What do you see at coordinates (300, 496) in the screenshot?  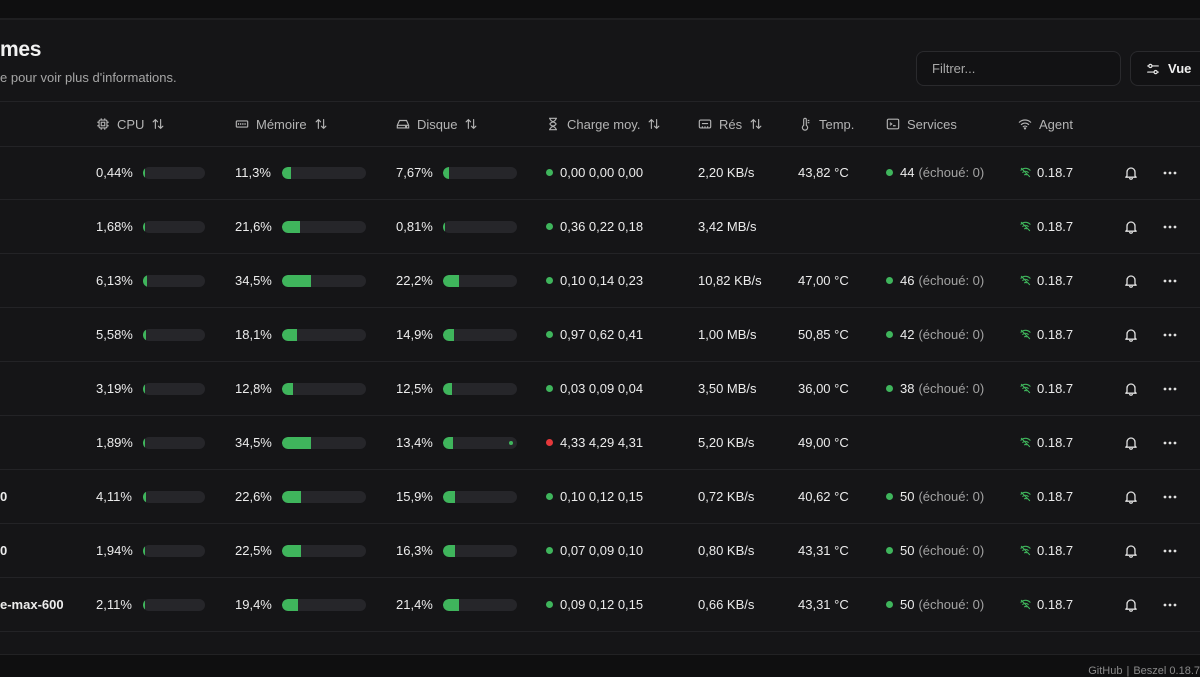 I see `memory-cell: 22,6%` at bounding box center [300, 496].